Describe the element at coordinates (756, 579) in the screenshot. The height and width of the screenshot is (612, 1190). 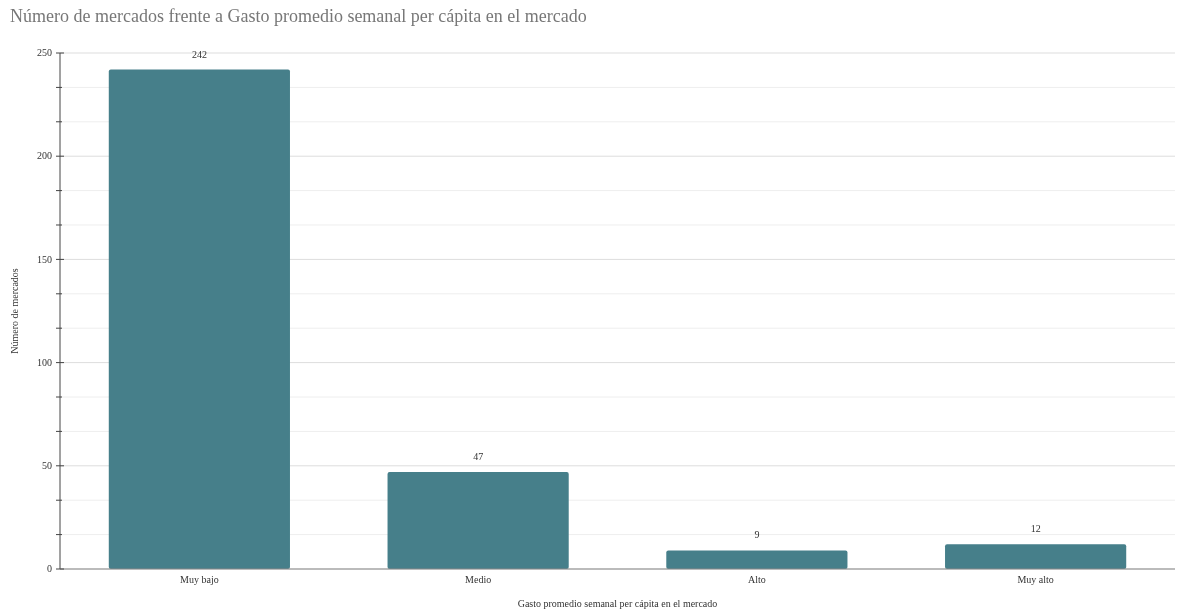
I see `x-tick-label: Alto` at that location.